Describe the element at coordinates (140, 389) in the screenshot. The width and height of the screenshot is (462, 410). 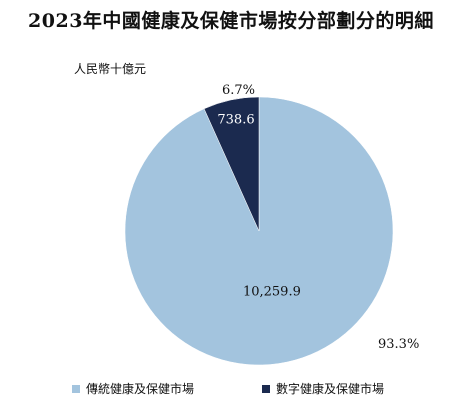
I see `legend-label-traditional: 傳統健康及保健市場` at that location.